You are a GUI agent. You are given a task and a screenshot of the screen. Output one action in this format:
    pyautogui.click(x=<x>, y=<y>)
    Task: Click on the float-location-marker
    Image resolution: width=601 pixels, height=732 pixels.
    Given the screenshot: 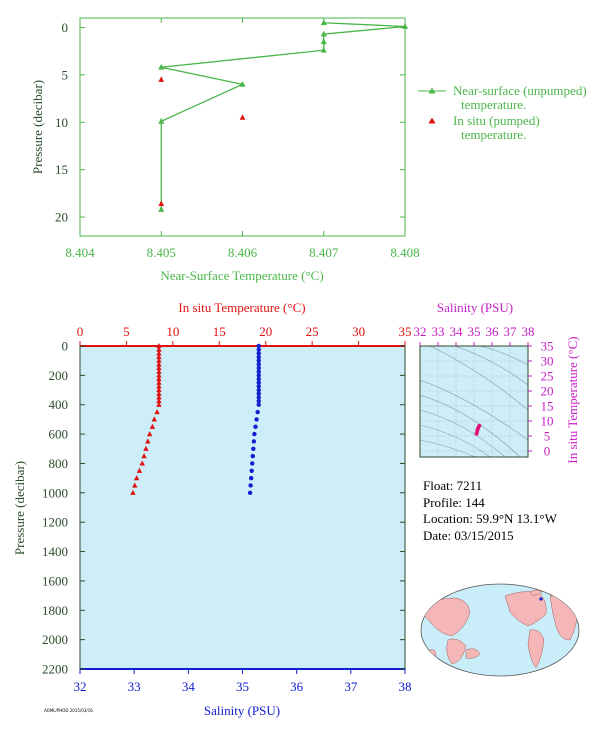 What is the action you would take?
    pyautogui.click(x=541, y=599)
    